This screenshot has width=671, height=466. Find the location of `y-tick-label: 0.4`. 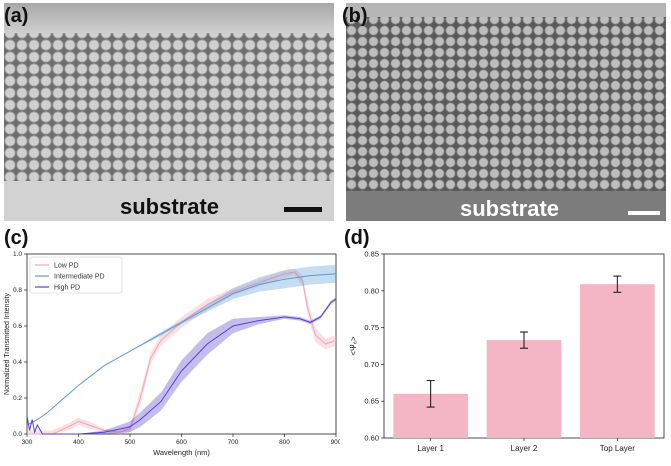

y-tick-label: 0.4 is located at coordinates (17, 362).